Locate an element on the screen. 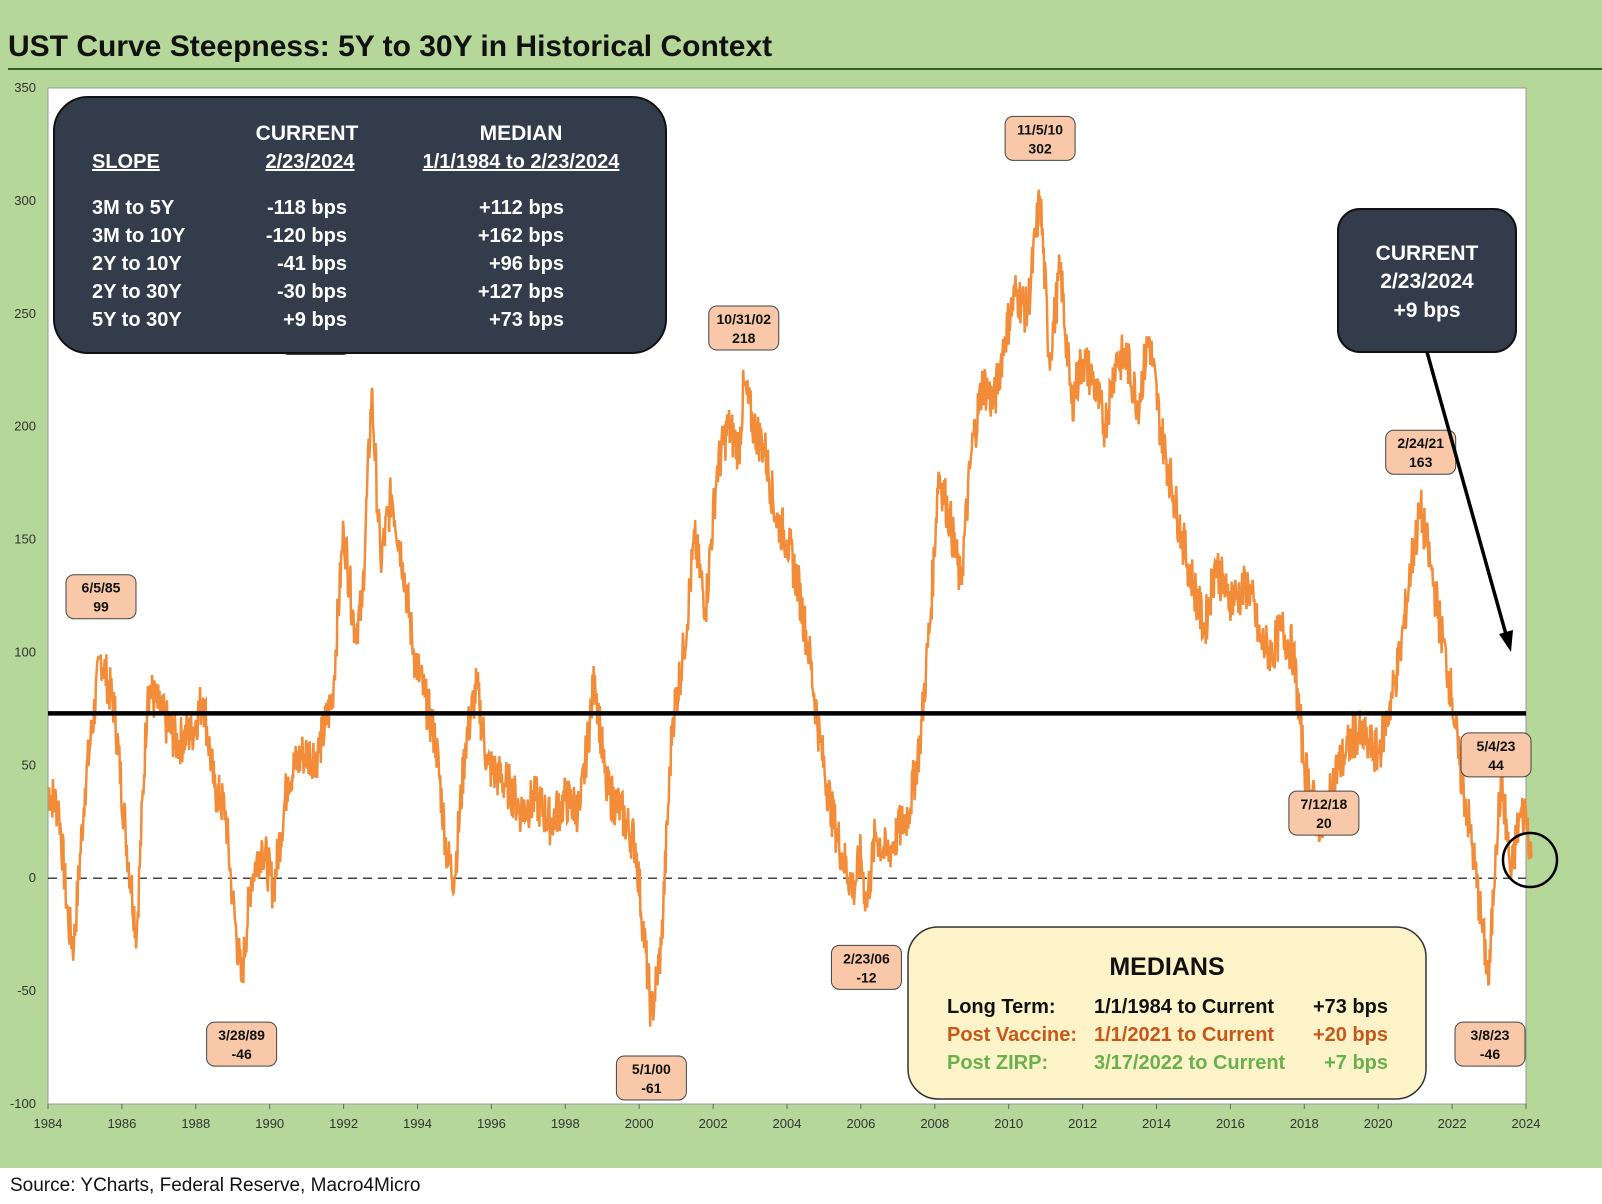  x-tick-label: 2006 is located at coordinates (860, 1123).